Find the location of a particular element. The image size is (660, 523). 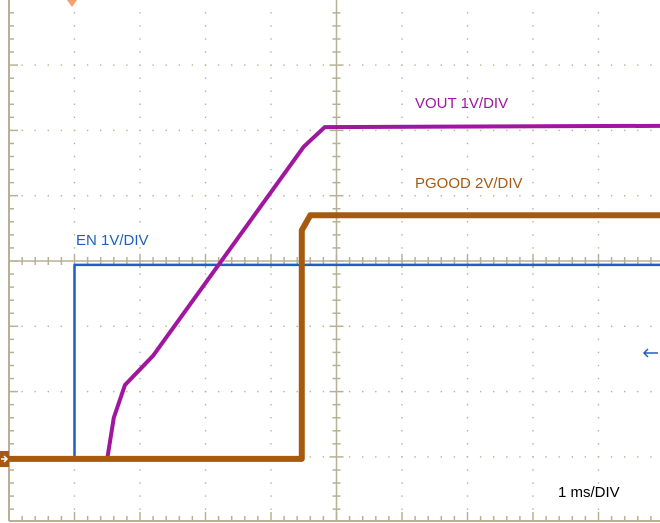

timebase-label: 1 ms/DIV is located at coordinates (589, 492).